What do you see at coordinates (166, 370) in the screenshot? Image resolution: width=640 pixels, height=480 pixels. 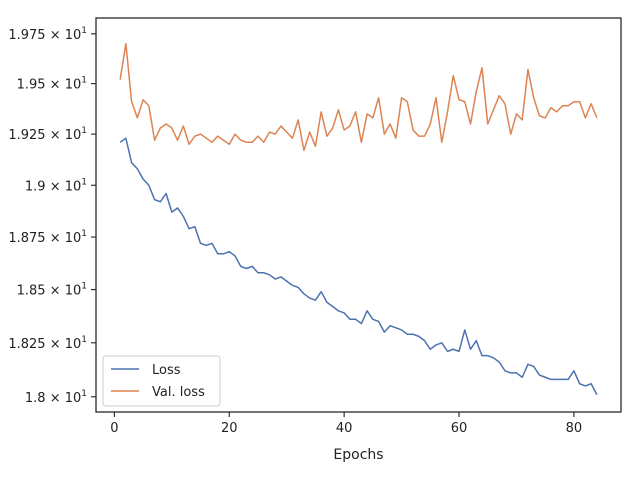 I see `legend-label-0: Loss` at bounding box center [166, 370].